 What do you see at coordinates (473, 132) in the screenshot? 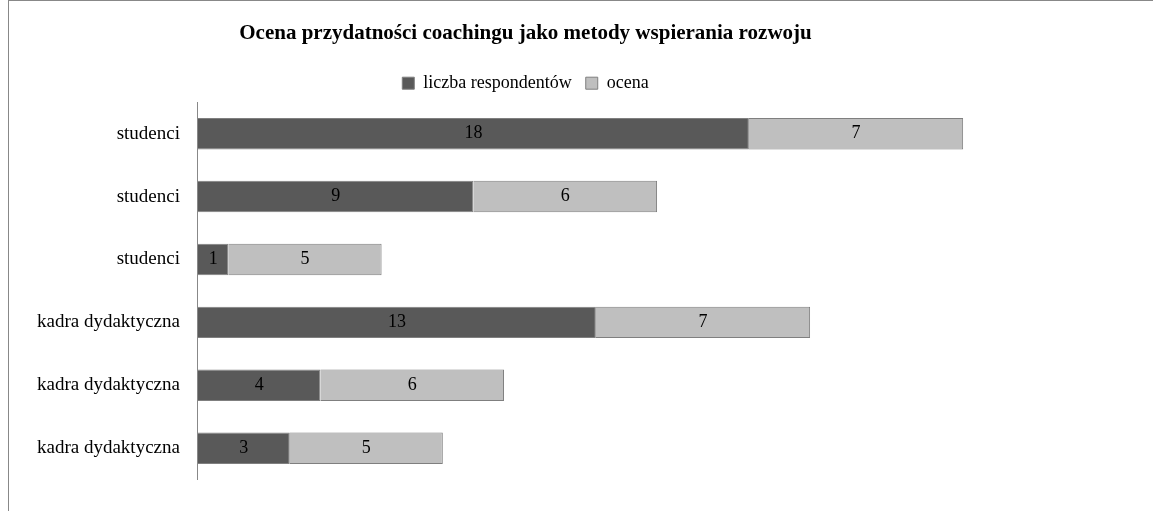
I see `data-label: 18` at bounding box center [473, 132].